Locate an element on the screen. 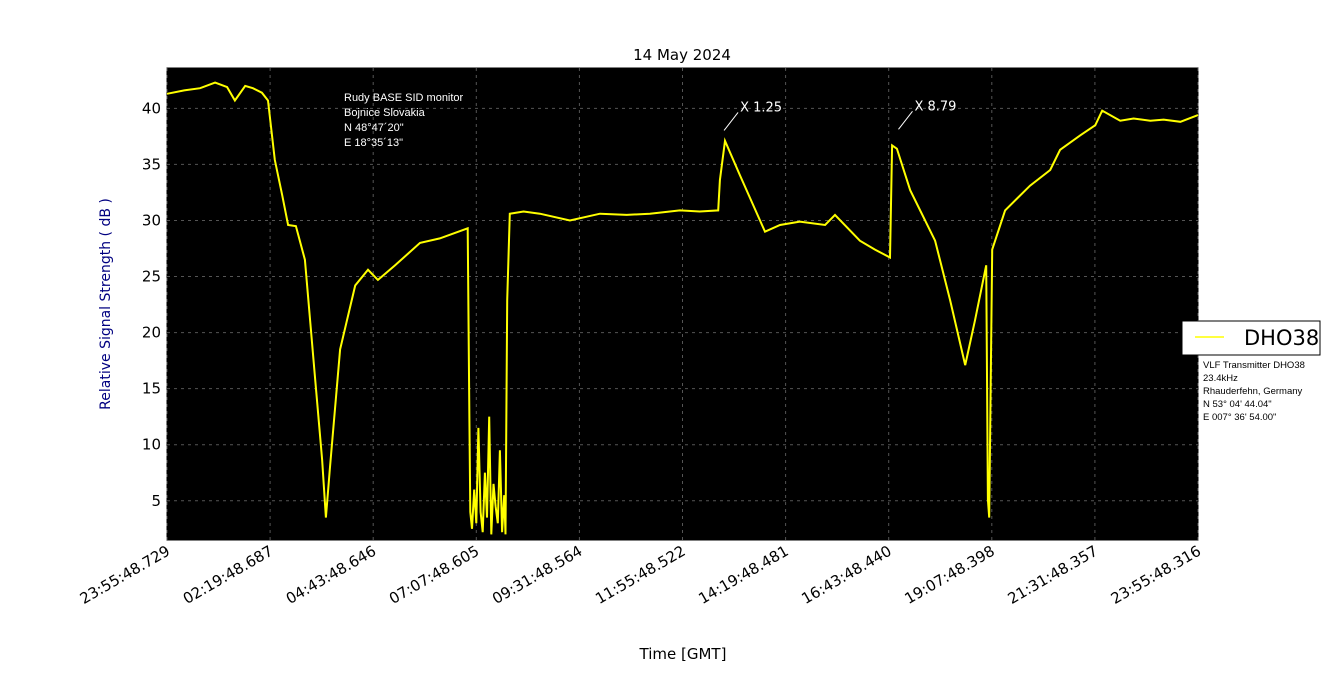 This screenshot has width=1331, height=675. y-tick-label: 5 is located at coordinates (156, 501).